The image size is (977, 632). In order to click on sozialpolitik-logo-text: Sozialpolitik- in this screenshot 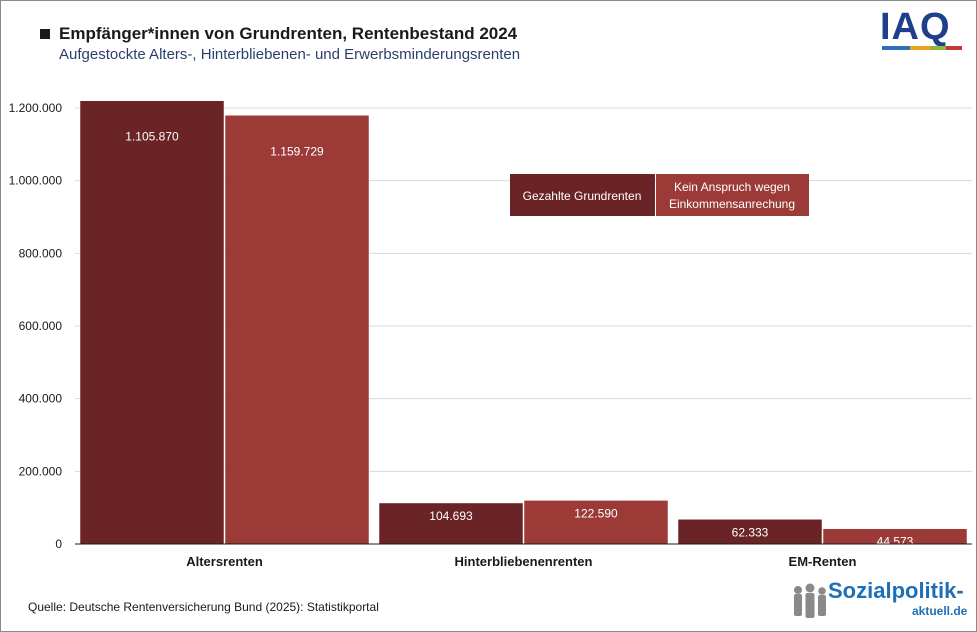, I will do `click(896, 590)`.